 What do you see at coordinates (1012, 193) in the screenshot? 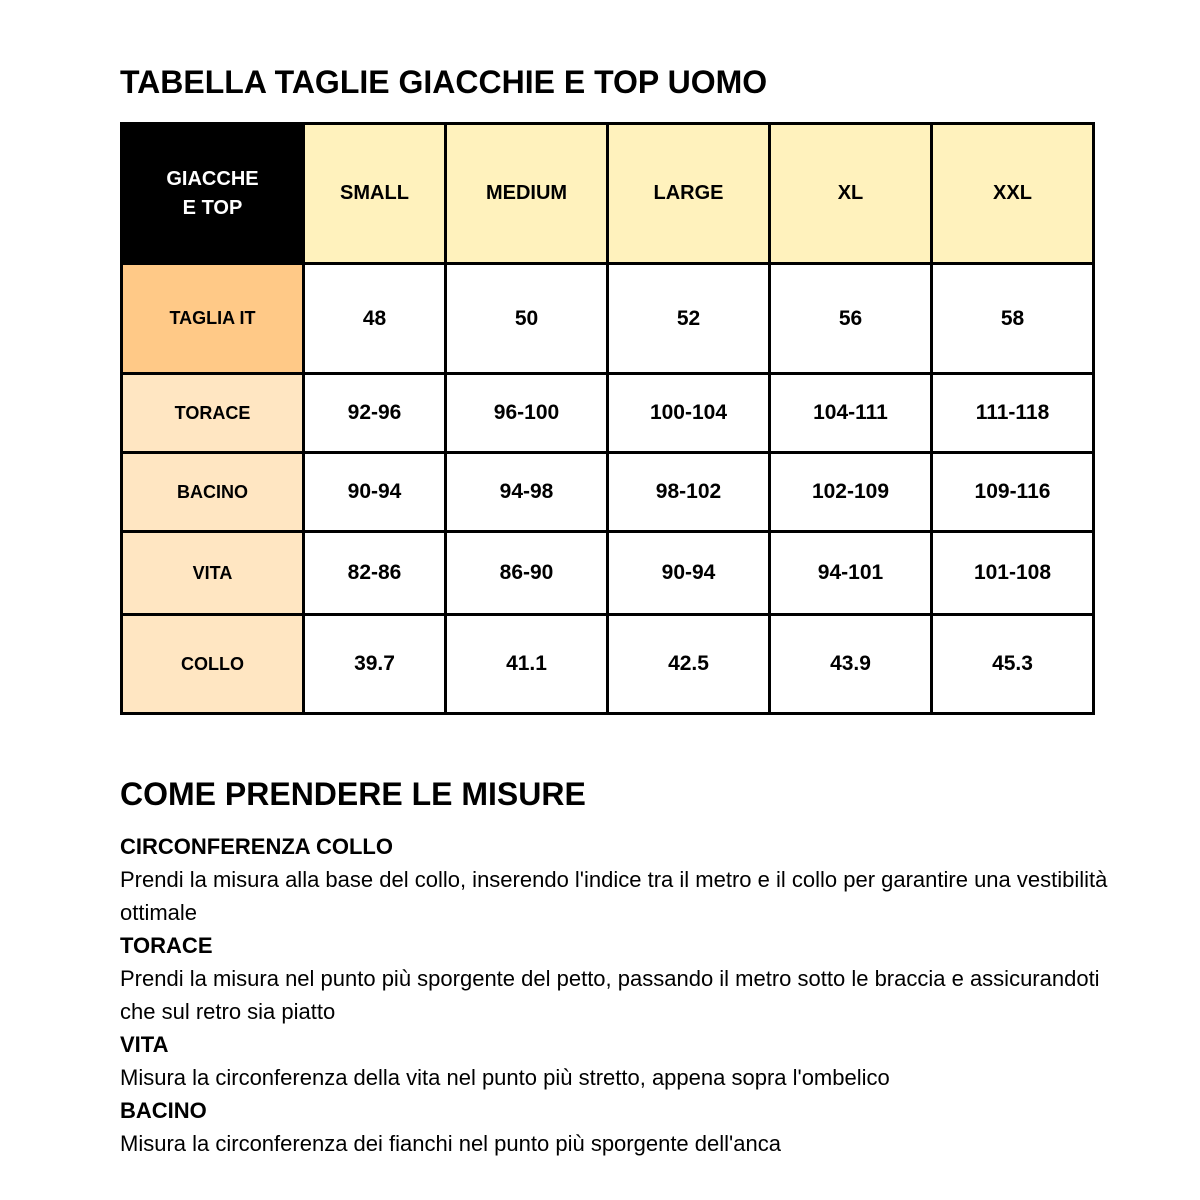
I see `size-header: XXL` at bounding box center [1012, 193].